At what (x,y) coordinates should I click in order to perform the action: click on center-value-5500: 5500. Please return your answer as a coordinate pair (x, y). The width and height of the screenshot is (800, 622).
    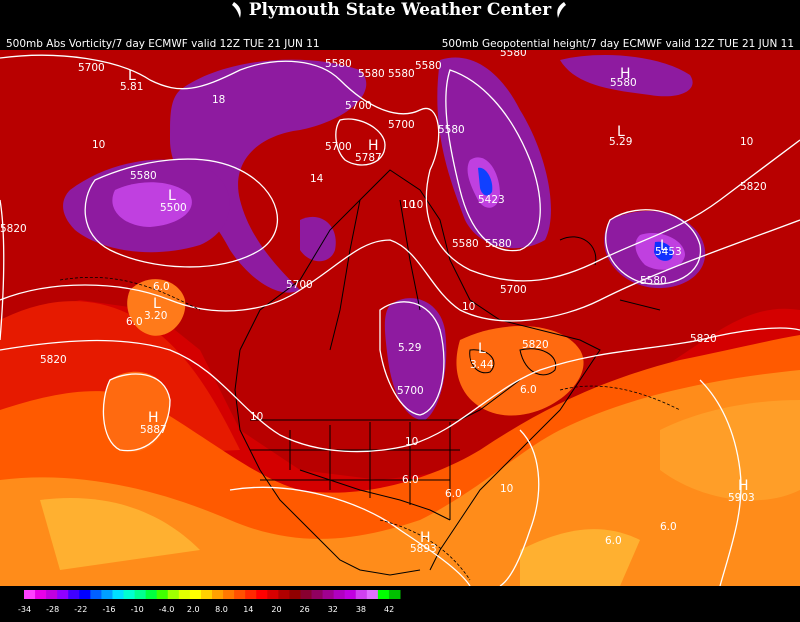
    Looking at the image, I should click on (173, 208).